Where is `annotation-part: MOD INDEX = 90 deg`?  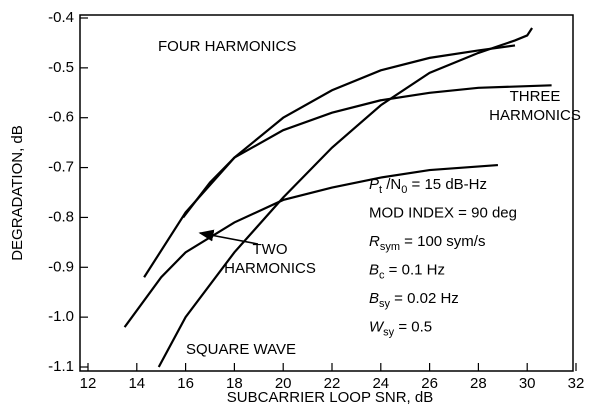
annotation-part: MOD INDEX = 90 deg is located at coordinates (443, 212).